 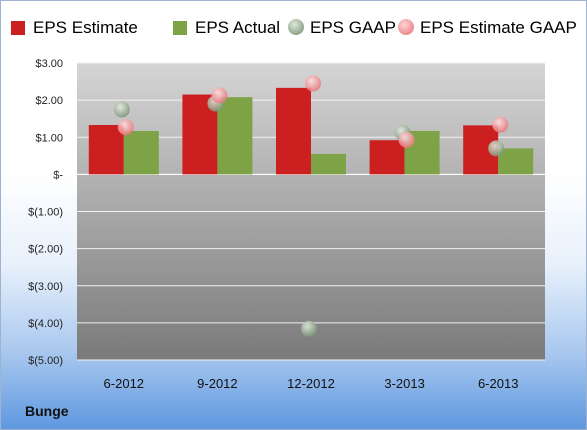 What do you see at coordinates (238, 27) in the screenshot?
I see `legend-eps-actual-label: EPS Actual` at bounding box center [238, 27].